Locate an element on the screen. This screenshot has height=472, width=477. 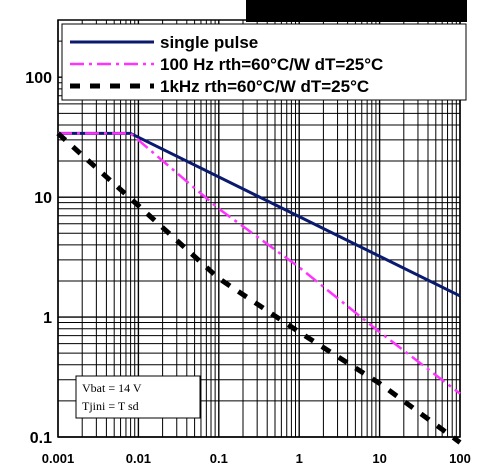
note-line: Vbat = 14 V is located at coordinates (112, 388).